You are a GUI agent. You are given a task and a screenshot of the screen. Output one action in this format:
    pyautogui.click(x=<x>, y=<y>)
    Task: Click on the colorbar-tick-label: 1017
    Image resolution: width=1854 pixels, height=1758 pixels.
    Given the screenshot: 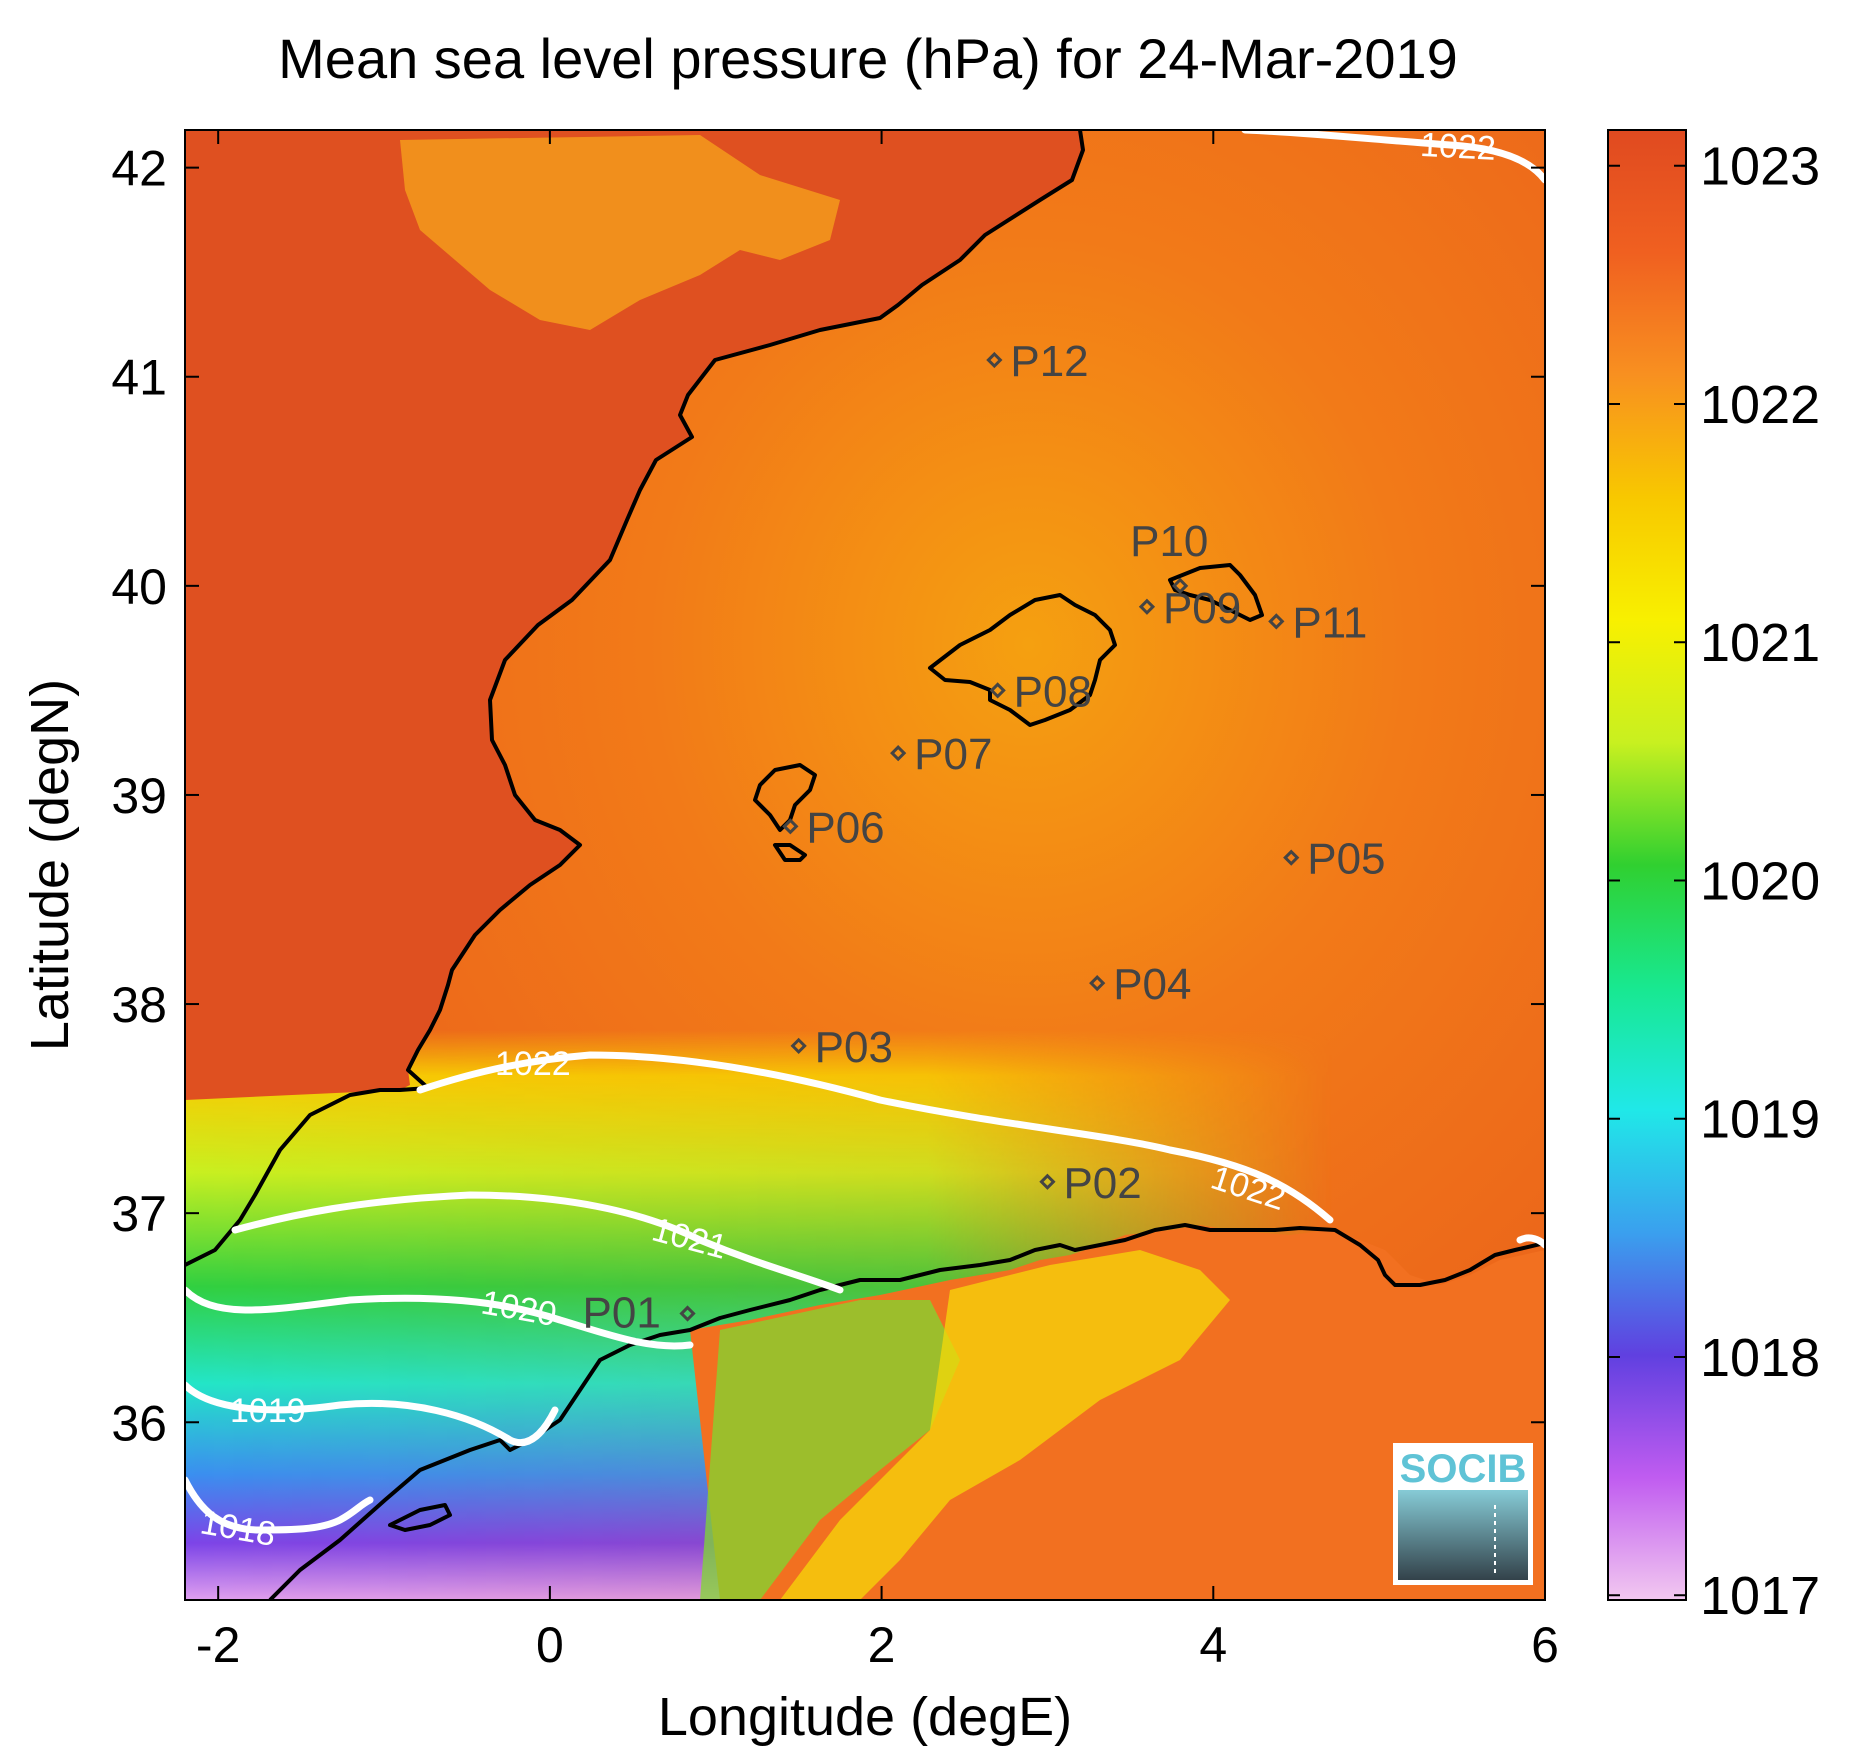 What is the action you would take?
    pyautogui.click(x=1760, y=1596)
    